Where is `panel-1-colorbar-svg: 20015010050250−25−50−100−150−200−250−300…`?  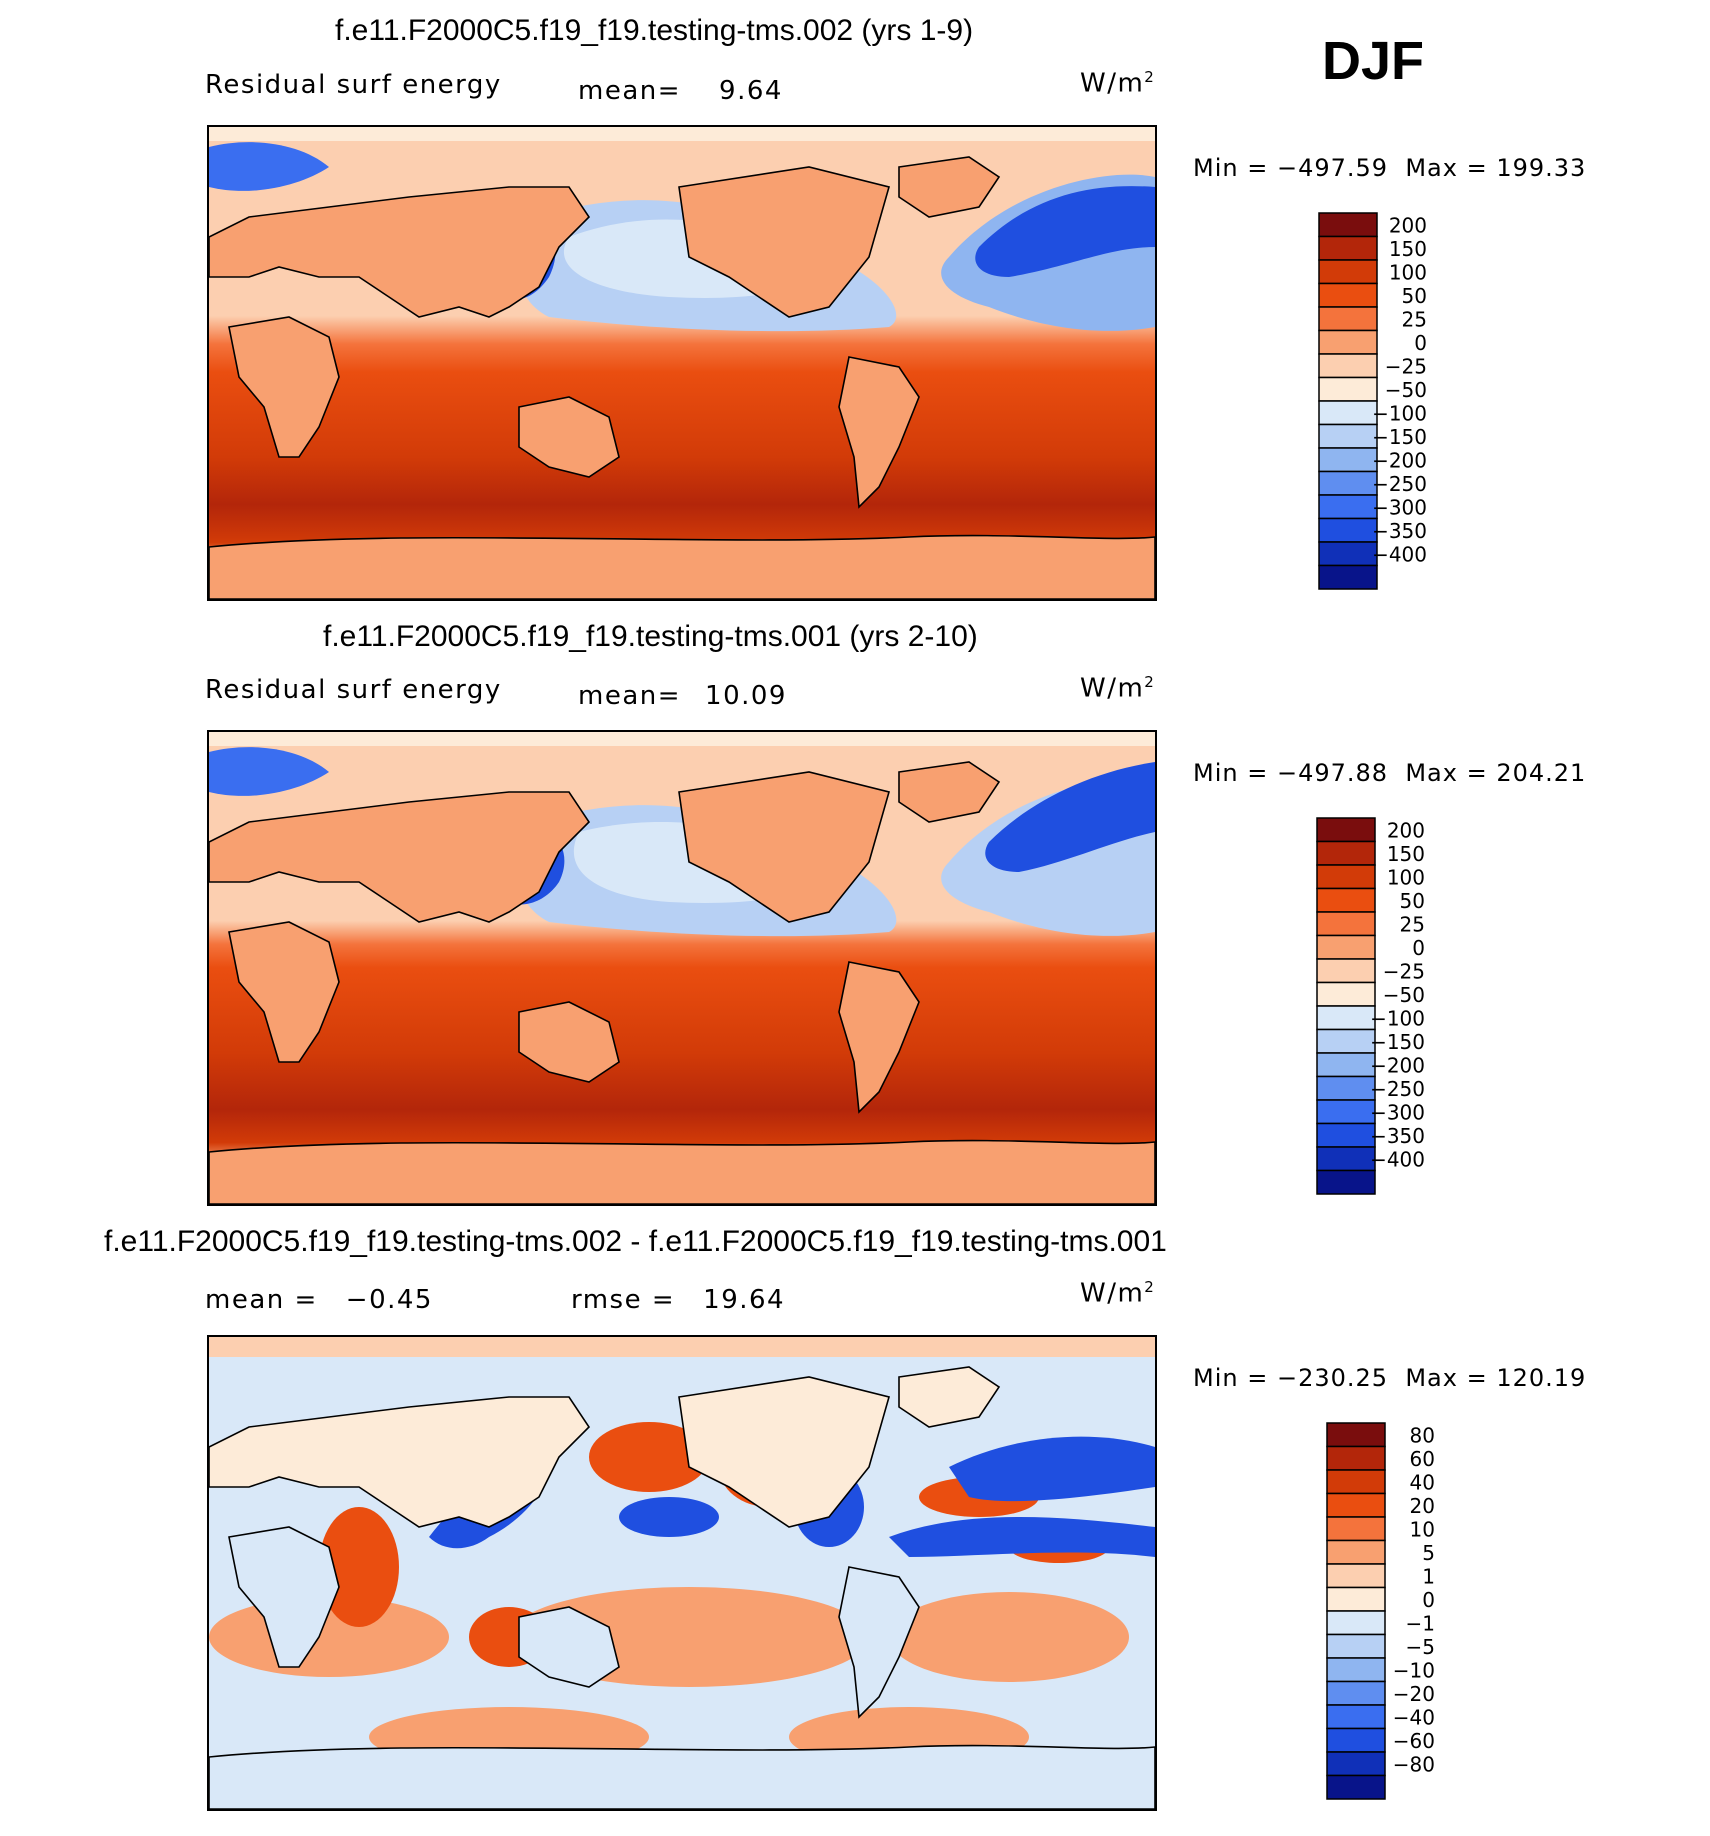
panel-1-colorbar-svg: 20015010050250−25−50−100−150−200−250−300… is located at coordinates (1372, 401).